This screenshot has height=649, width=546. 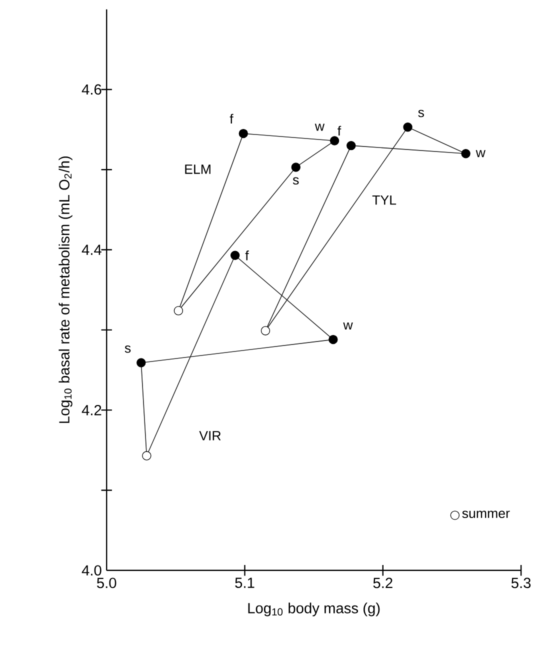 What do you see at coordinates (384, 200) in the screenshot?
I see `annotation: TYL` at bounding box center [384, 200].